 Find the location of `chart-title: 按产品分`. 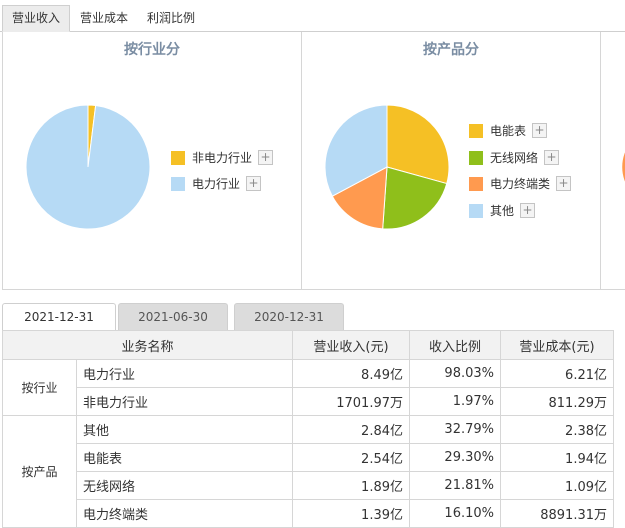

chart-title: 按产品分 is located at coordinates (451, 50).